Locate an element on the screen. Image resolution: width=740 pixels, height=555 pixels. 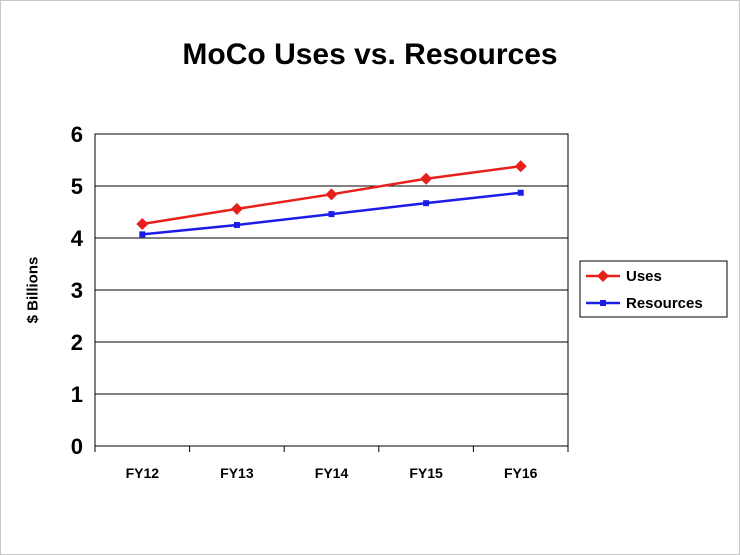
x-tick-label: FY13 is located at coordinates (237, 473).